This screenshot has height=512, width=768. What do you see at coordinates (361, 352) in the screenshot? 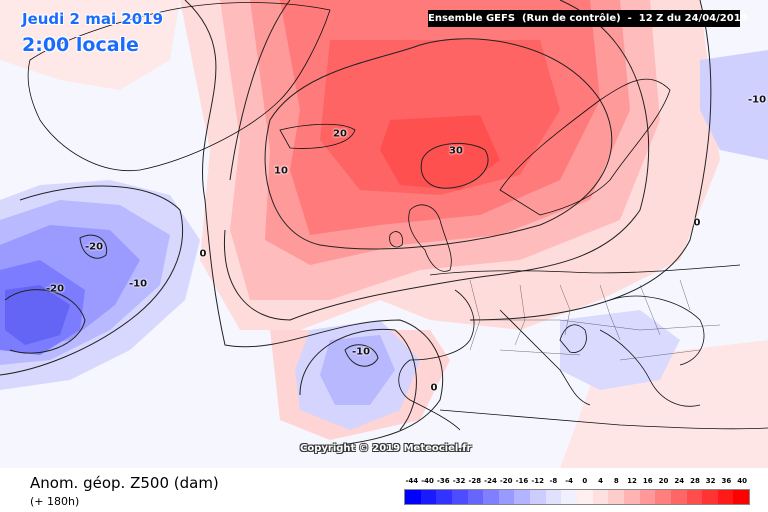
I see `contour-label-minus10-south: -10` at bounding box center [361, 352].